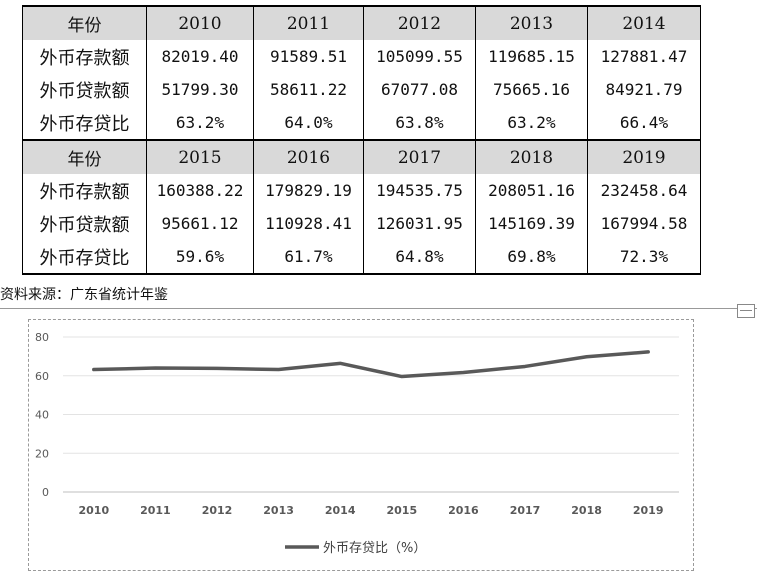 The image size is (757, 573). I want to click on value-cell: 167994.58, so click(644, 223).